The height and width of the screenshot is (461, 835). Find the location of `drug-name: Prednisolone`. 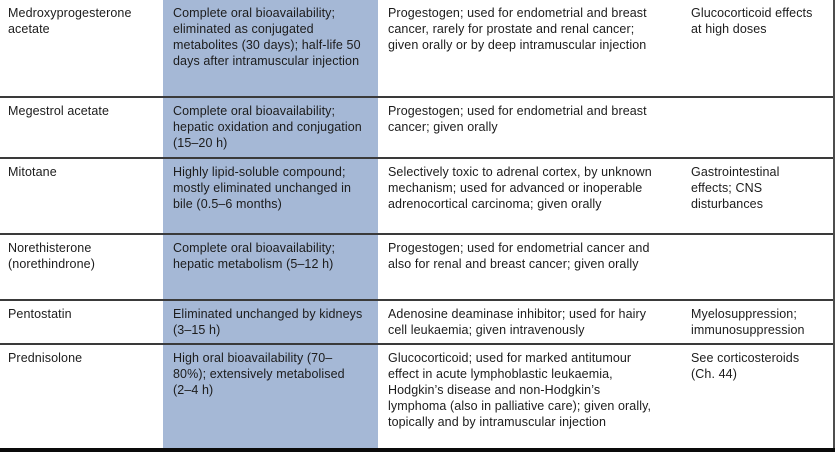

drug-name: Prednisolone is located at coordinates (45, 358).